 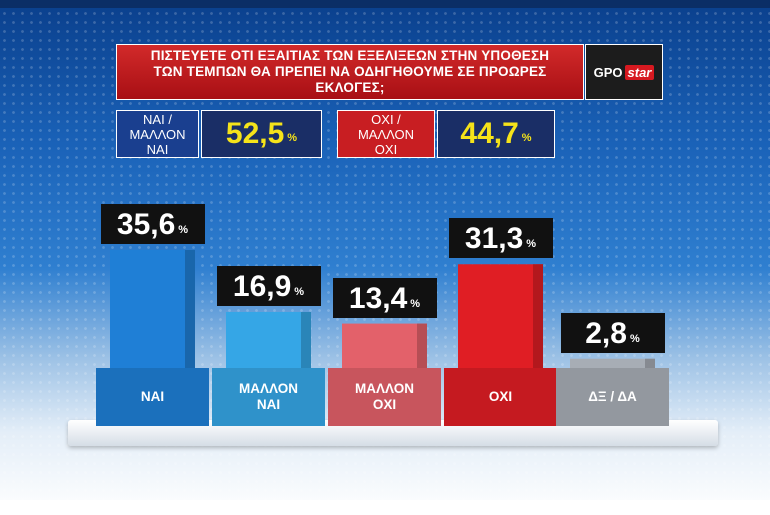 I want to click on value-label-dont-know: 2,8%, so click(x=612, y=332).